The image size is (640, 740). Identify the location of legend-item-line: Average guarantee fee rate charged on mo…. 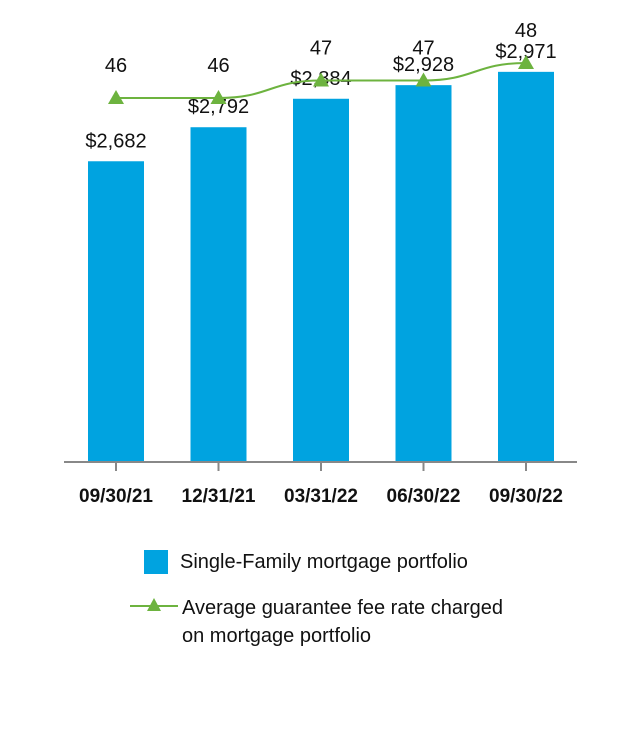
(369, 622).